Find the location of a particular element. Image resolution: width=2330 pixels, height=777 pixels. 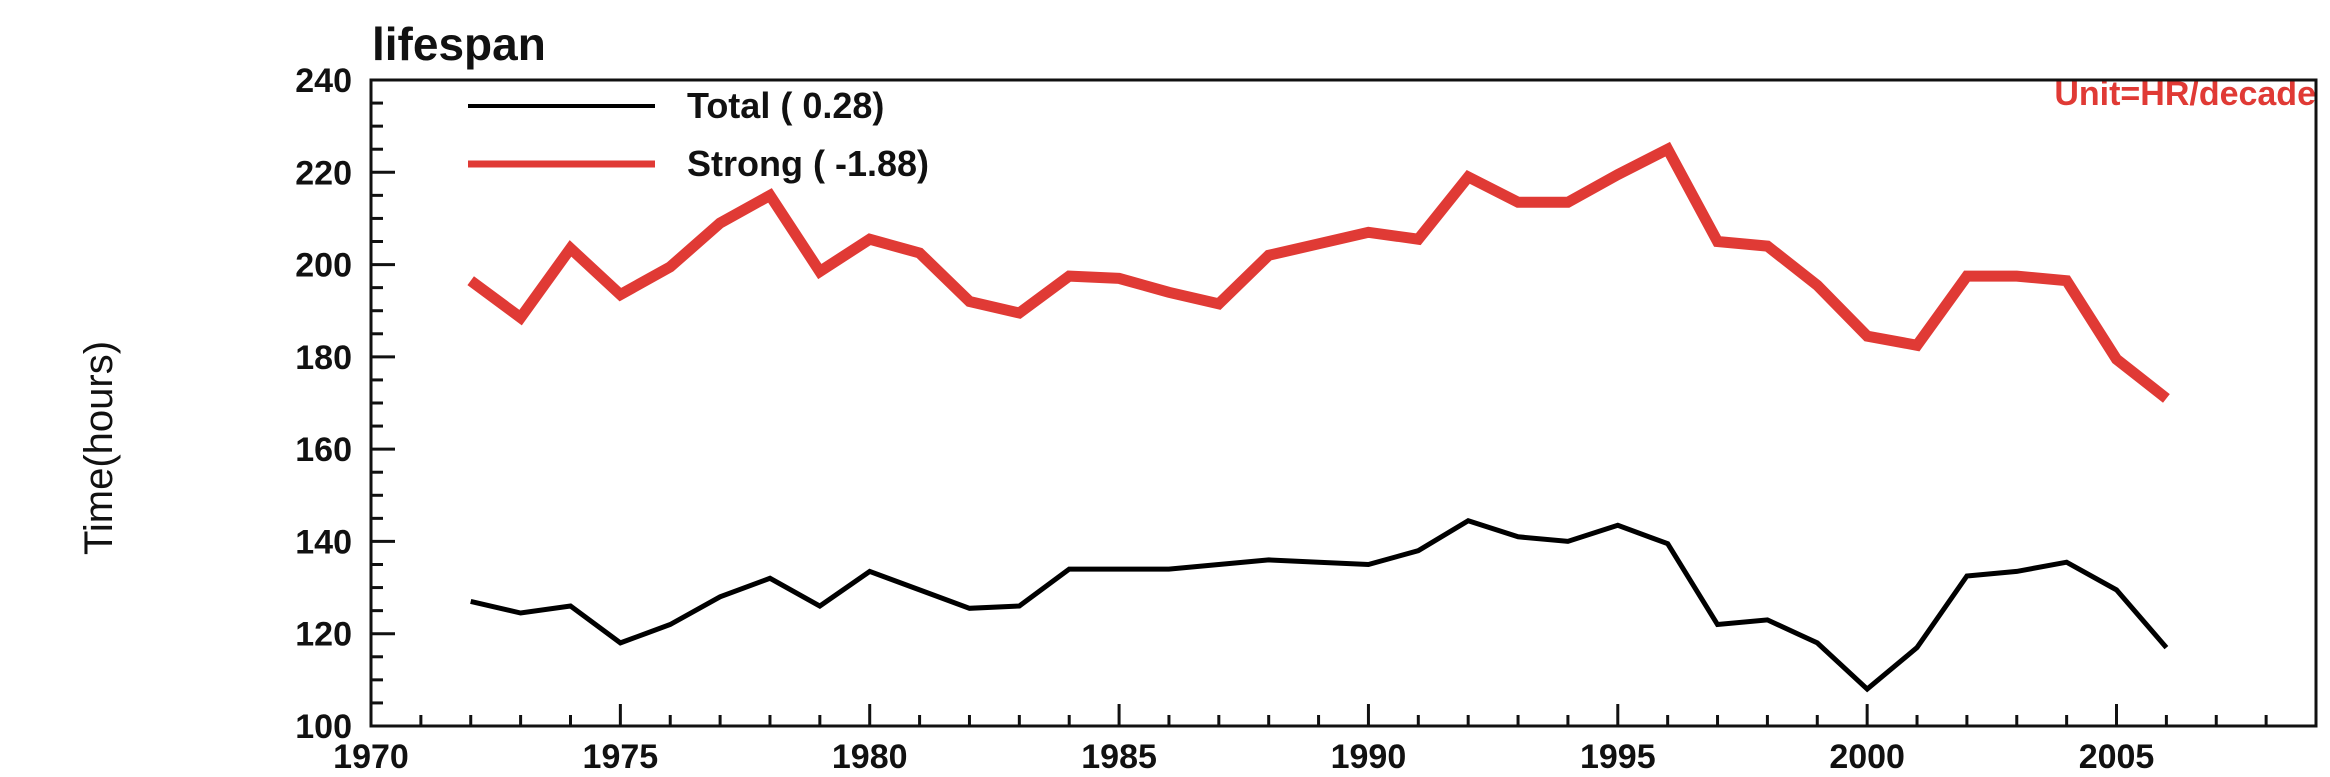

x-axis: 1970 1975 1980 1985 1990 1995 2000 2005 is located at coordinates (1325, 740).